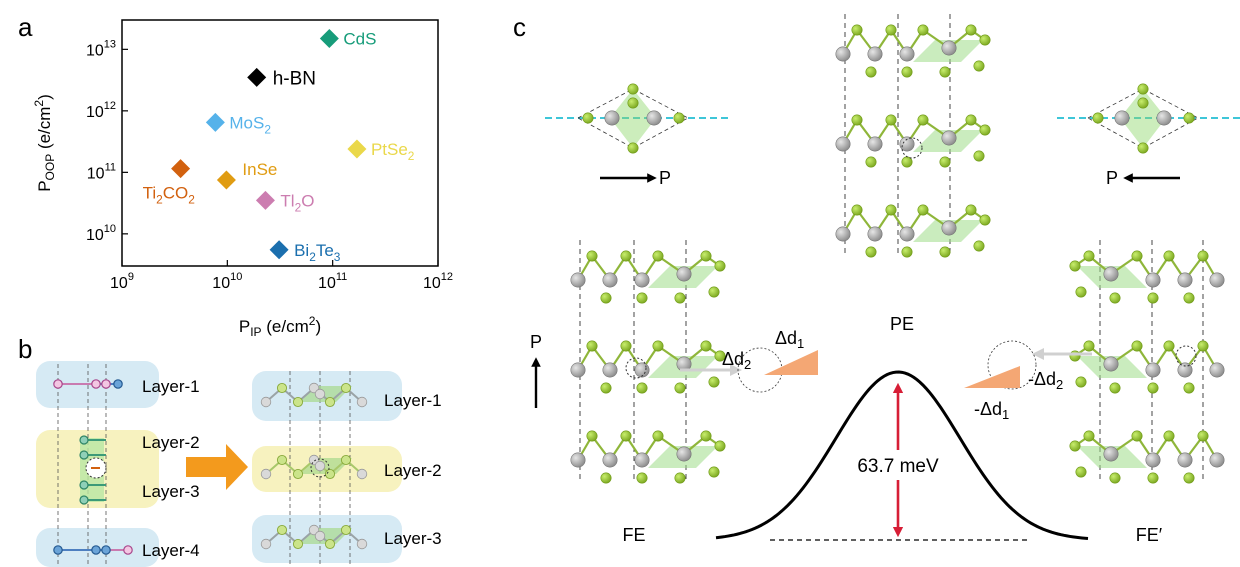 Image resolution: width=1240 pixels, height=567 pixels. I want to click on barrier-curve, so click(902, 455).